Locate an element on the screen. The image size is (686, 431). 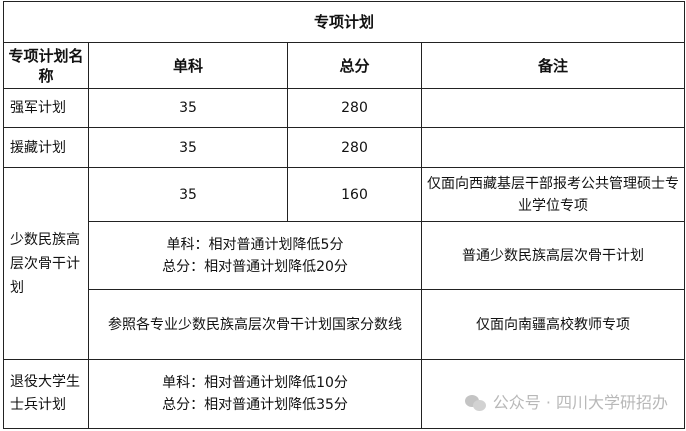
header-plan-name: 专项计划名称 is located at coordinates (46, 65).